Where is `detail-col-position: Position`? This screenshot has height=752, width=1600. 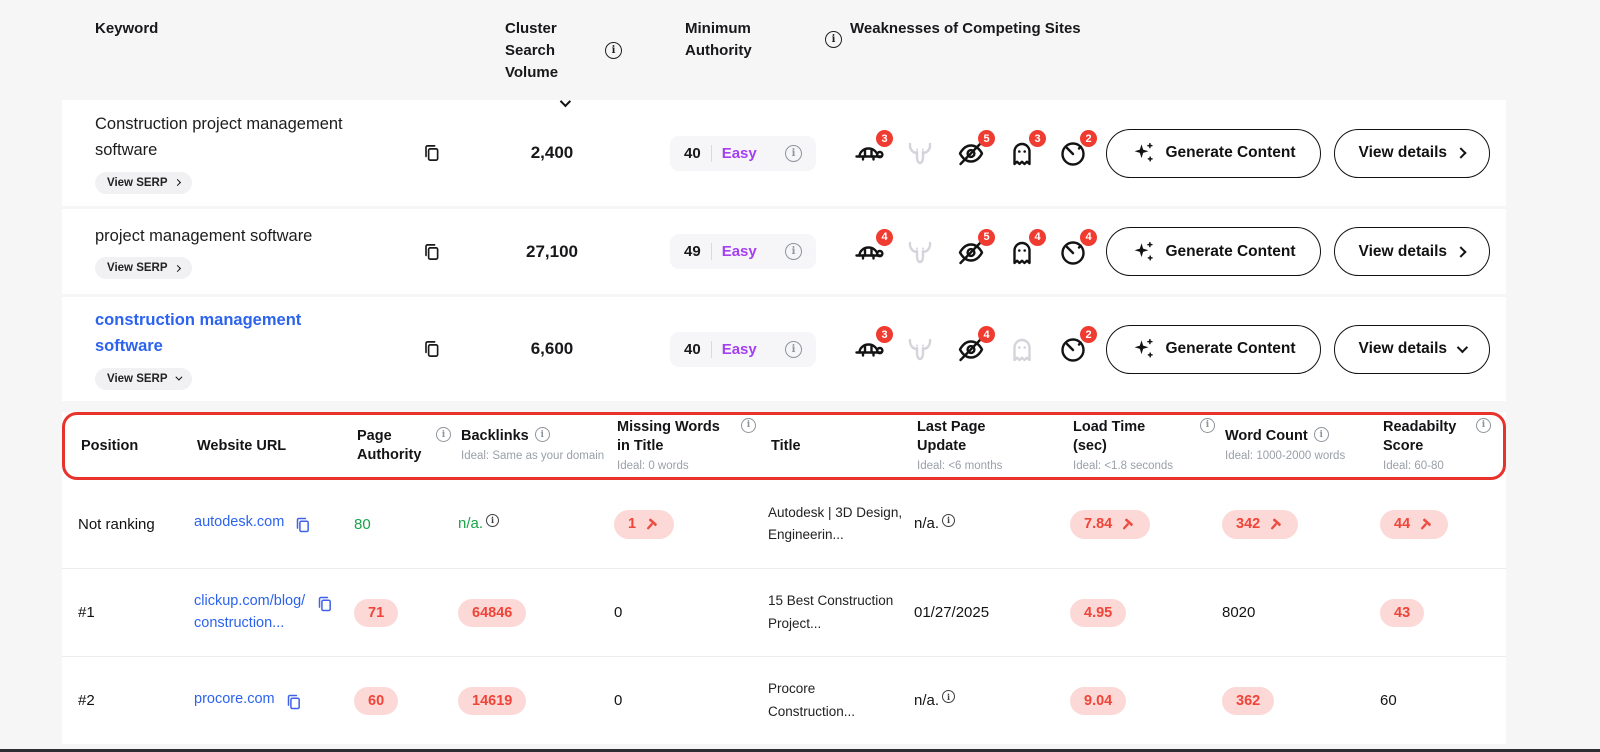
detail-col-position: Position is located at coordinates (110, 445).